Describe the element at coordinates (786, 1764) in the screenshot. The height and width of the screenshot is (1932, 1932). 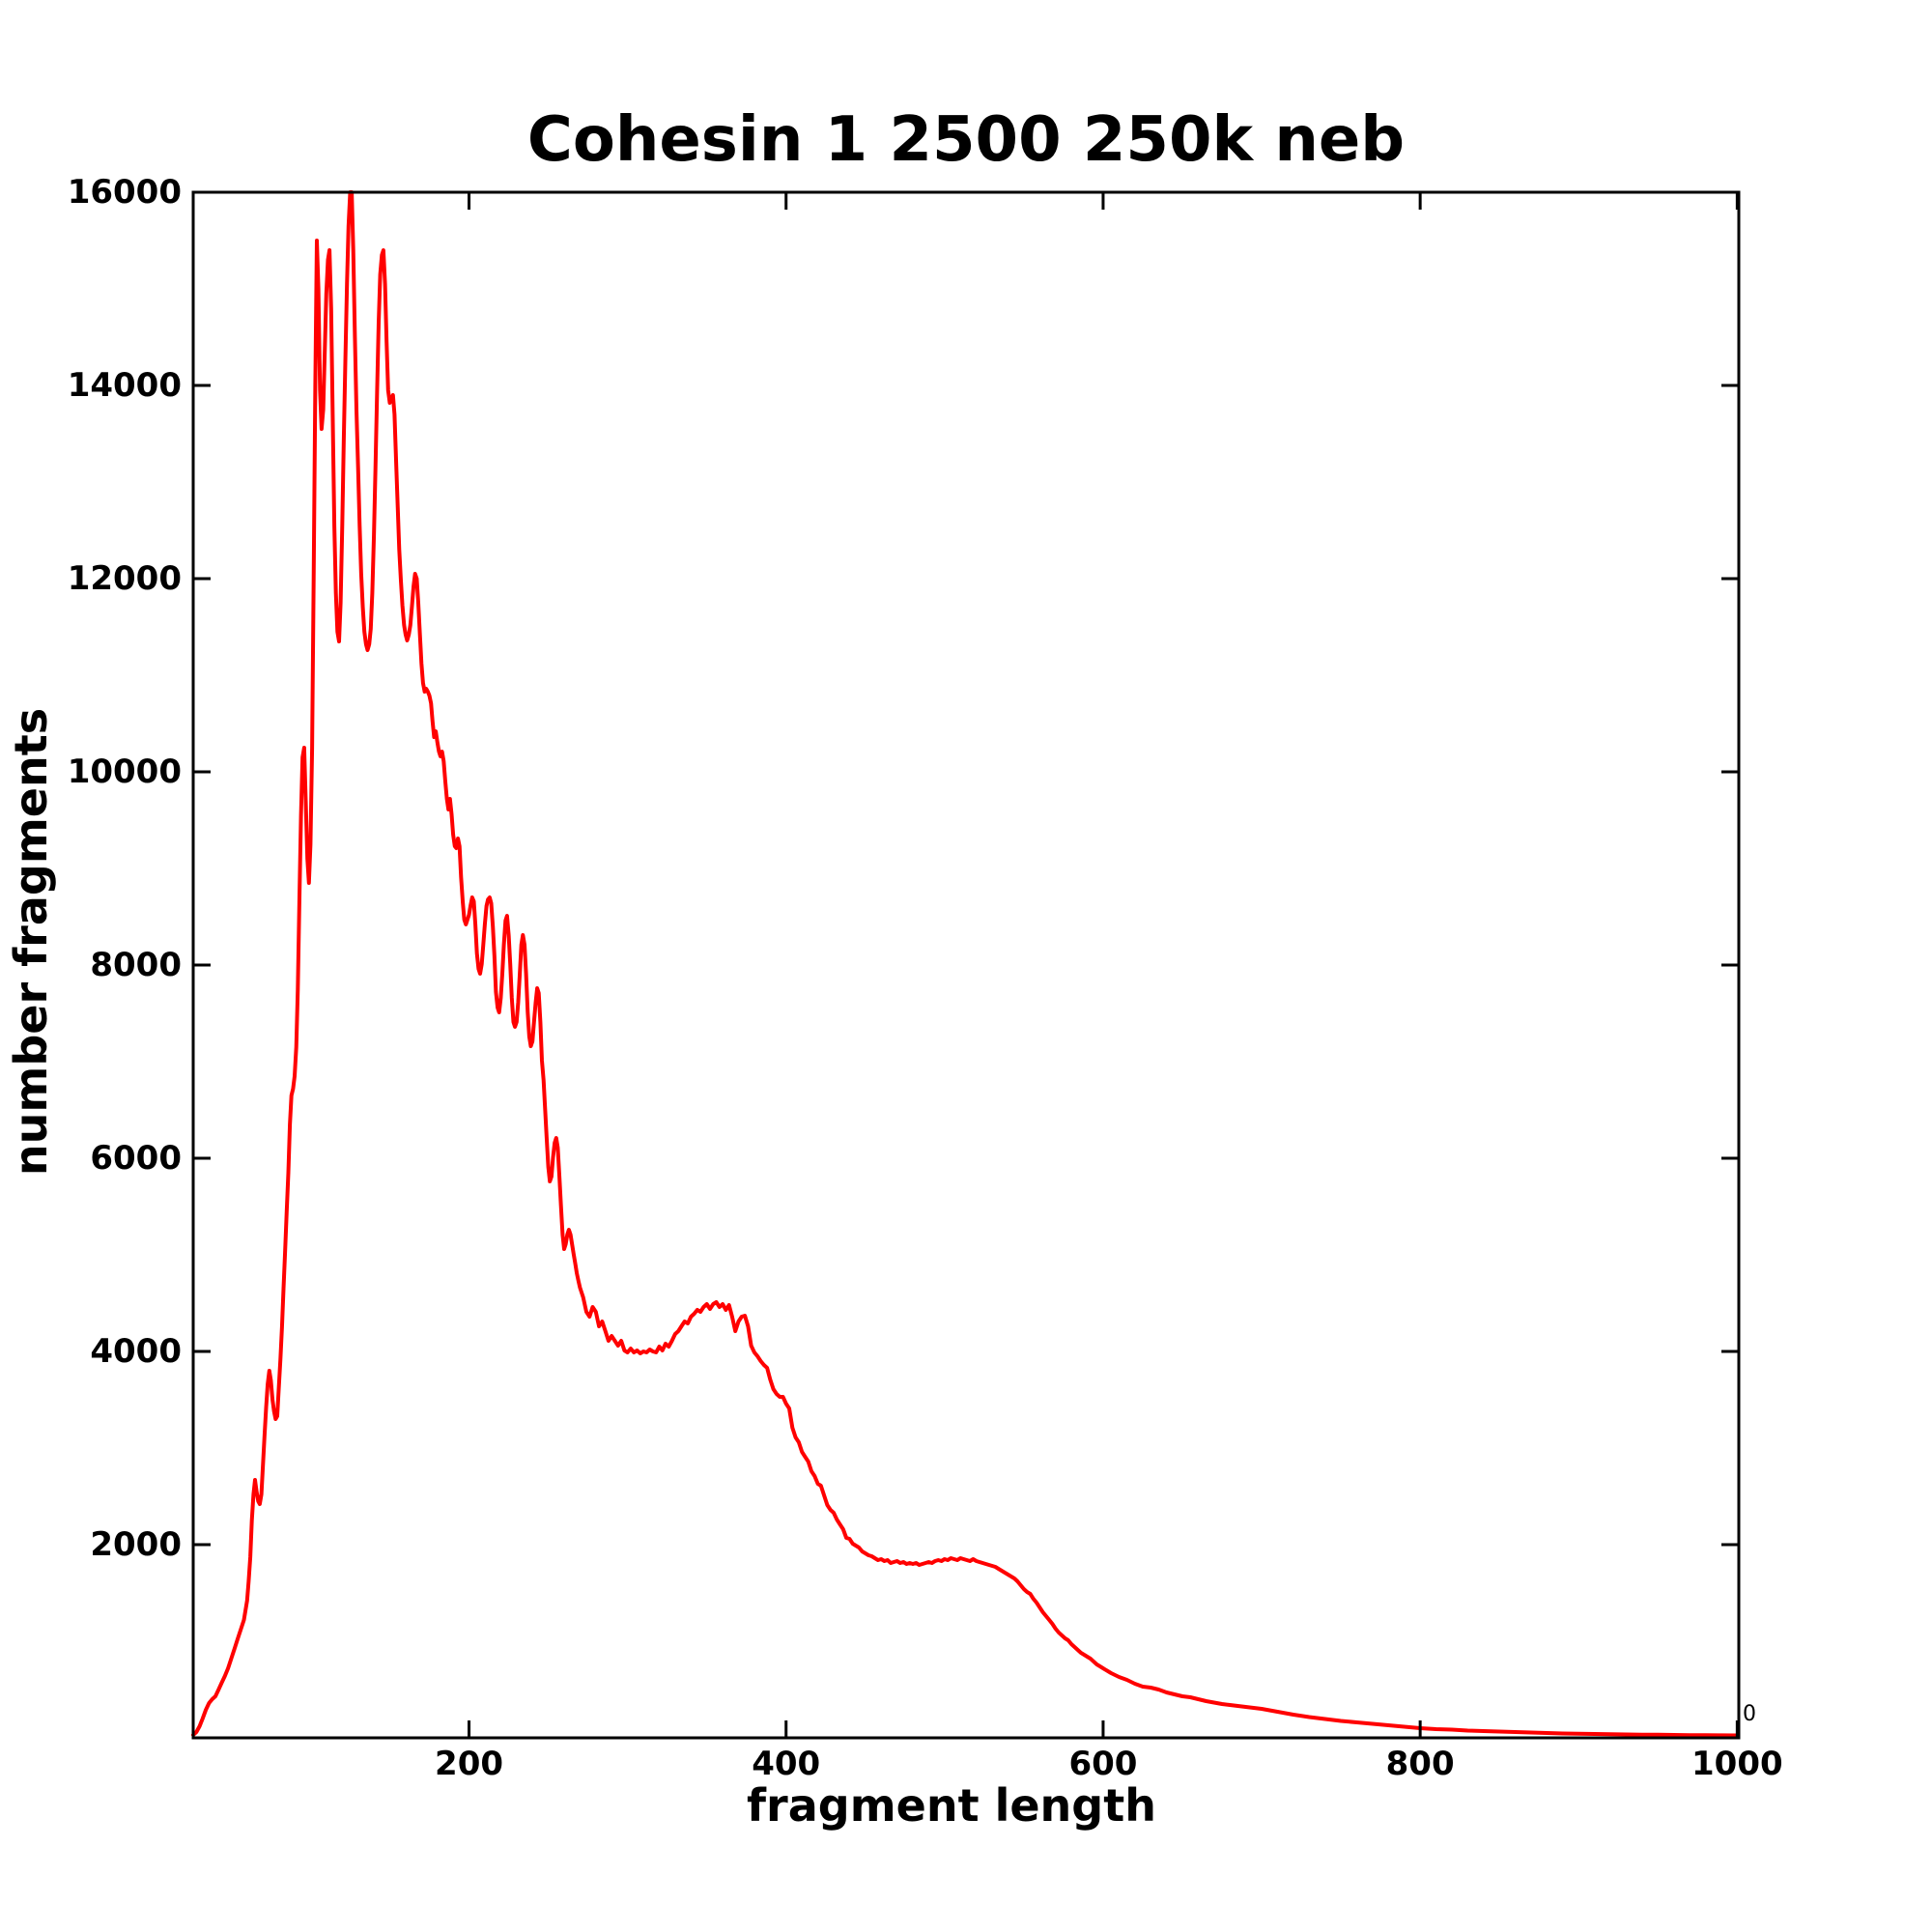
I see `x-tick-label: 400` at that location.